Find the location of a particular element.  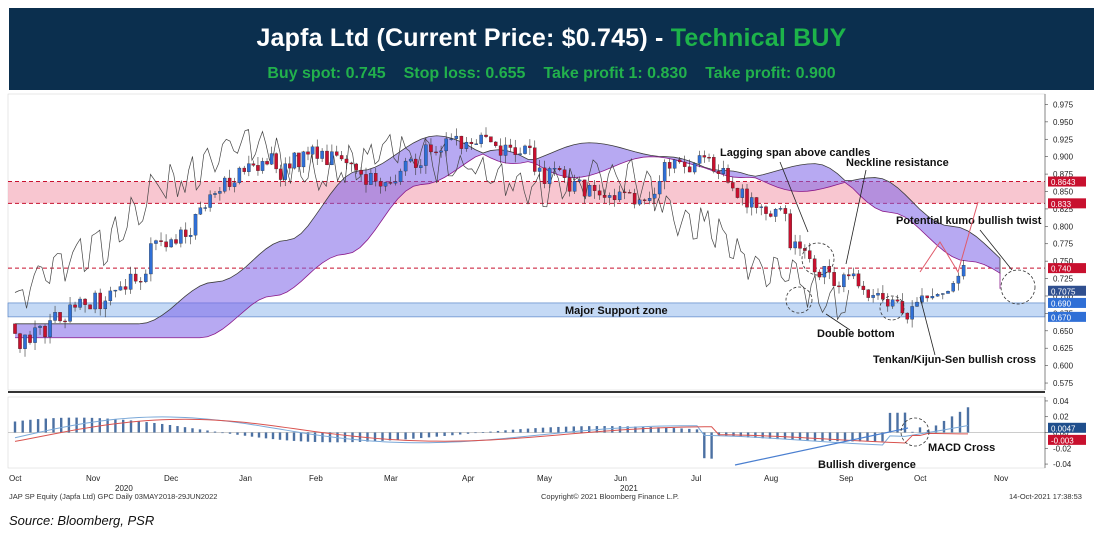

x-tick-label: Oct is located at coordinates (15, 478).